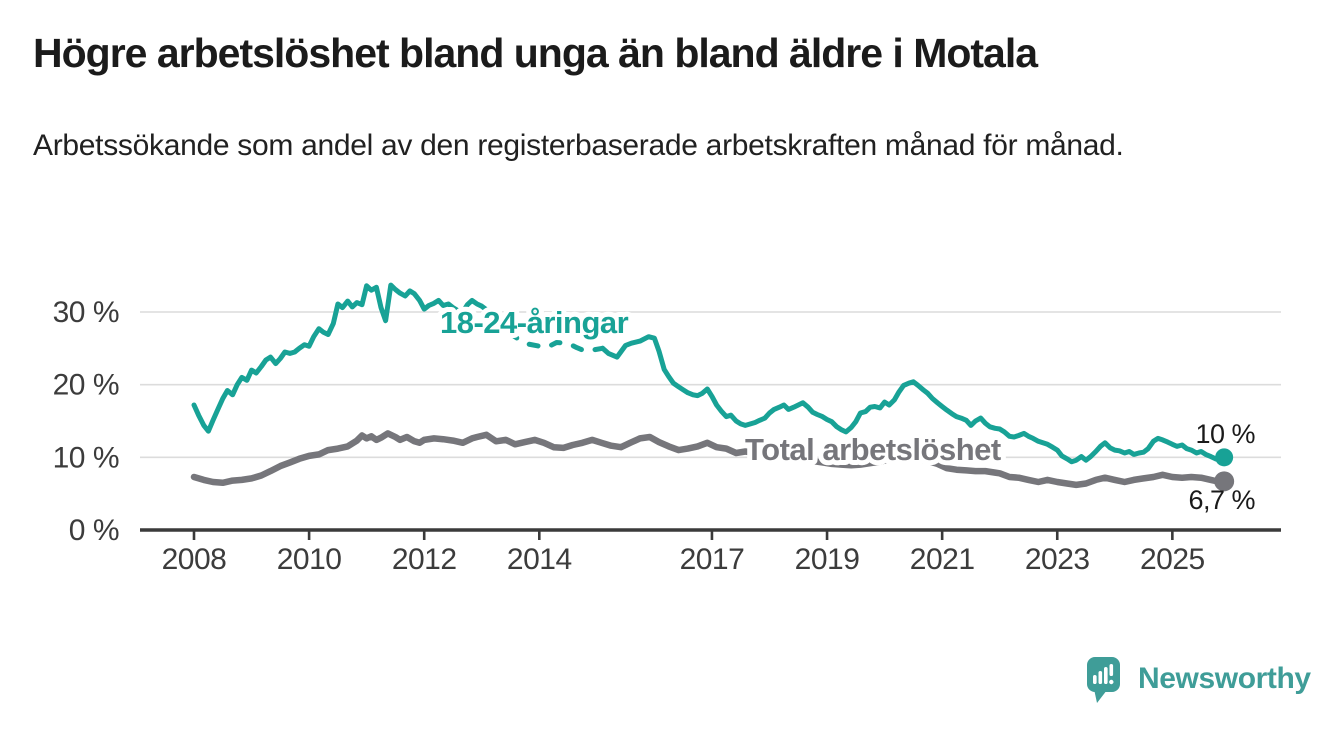 The width and height of the screenshot is (1340, 734). What do you see at coordinates (1111, 682) in the screenshot?
I see `logo-exclamation-dot` at bounding box center [1111, 682].